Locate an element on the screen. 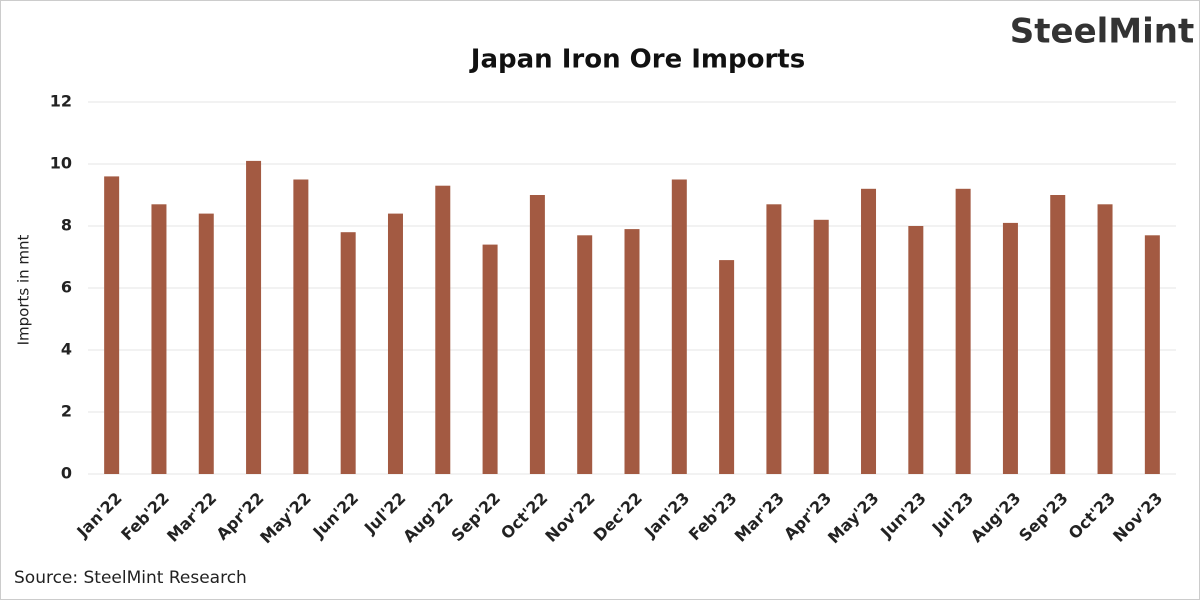  y-tick-label: 2 is located at coordinates (66, 411).